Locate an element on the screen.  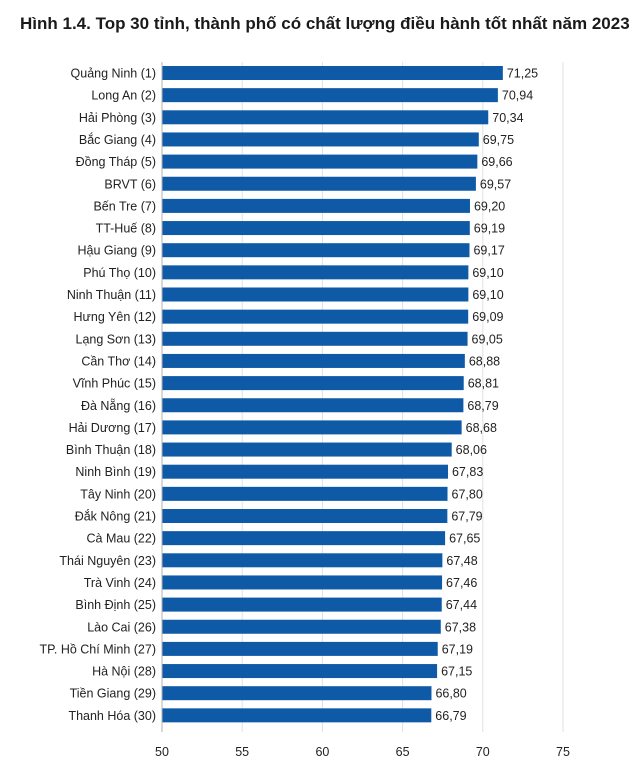
data-label: 67,80 is located at coordinates (467, 494).